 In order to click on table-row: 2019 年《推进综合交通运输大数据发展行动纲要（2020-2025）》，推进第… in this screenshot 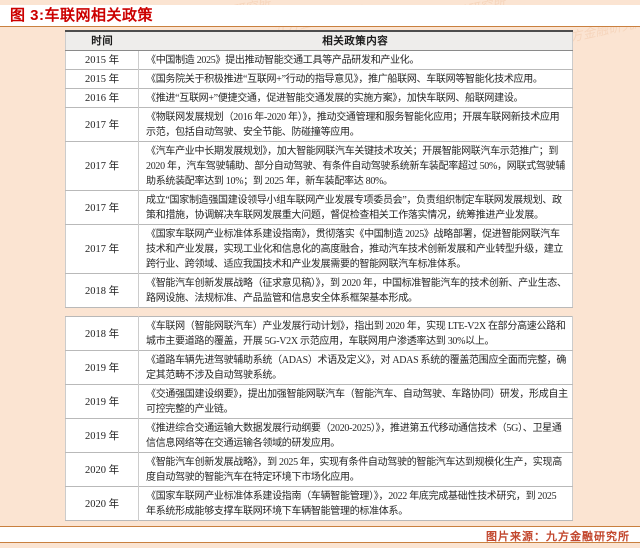, I will do `click(319, 435)`.